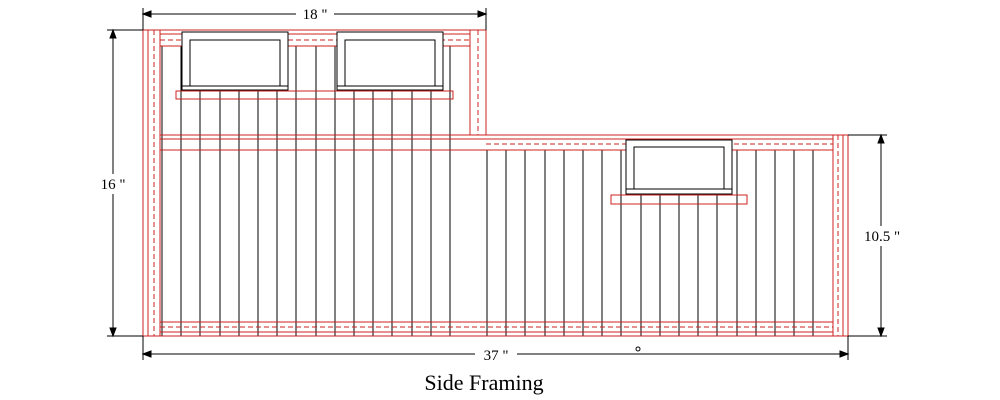  I want to click on drawing-title: Side Framing, so click(483, 382).